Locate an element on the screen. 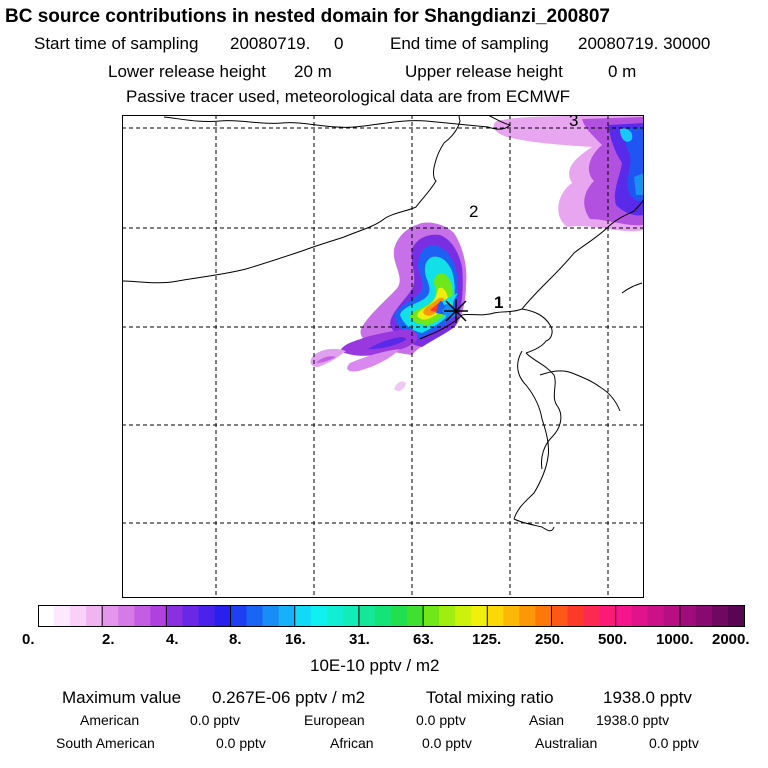 This screenshot has width=768, height=768. colorbar-tick-5: 31. is located at coordinates (359, 639).